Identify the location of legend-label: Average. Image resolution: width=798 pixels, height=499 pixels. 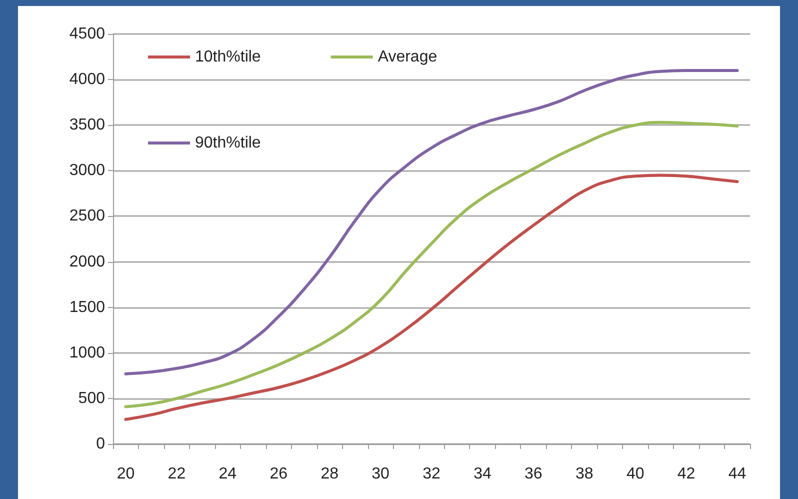
(408, 57).